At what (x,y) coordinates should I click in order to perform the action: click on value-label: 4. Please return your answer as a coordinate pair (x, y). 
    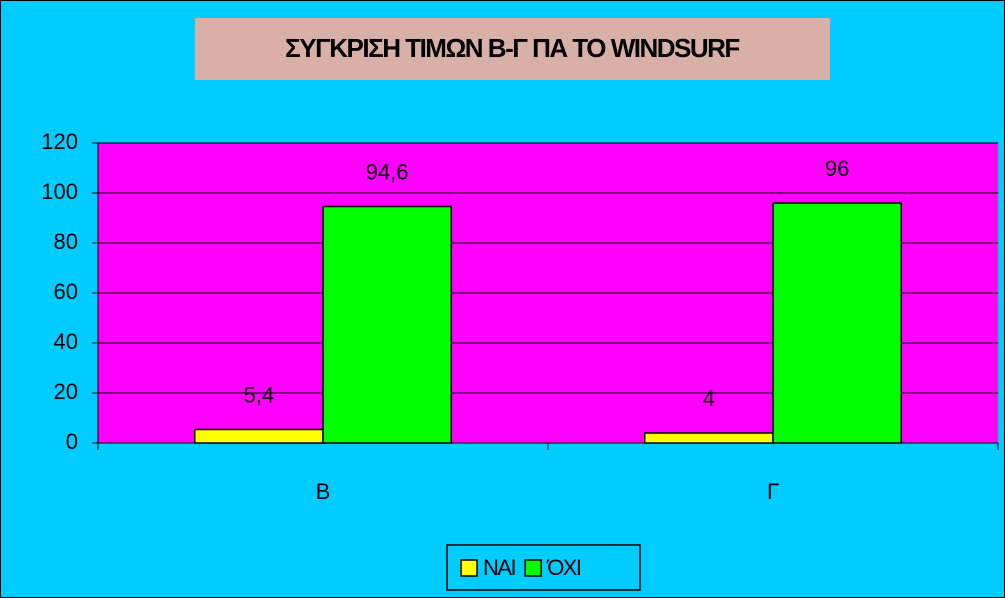
    Looking at the image, I should click on (709, 398).